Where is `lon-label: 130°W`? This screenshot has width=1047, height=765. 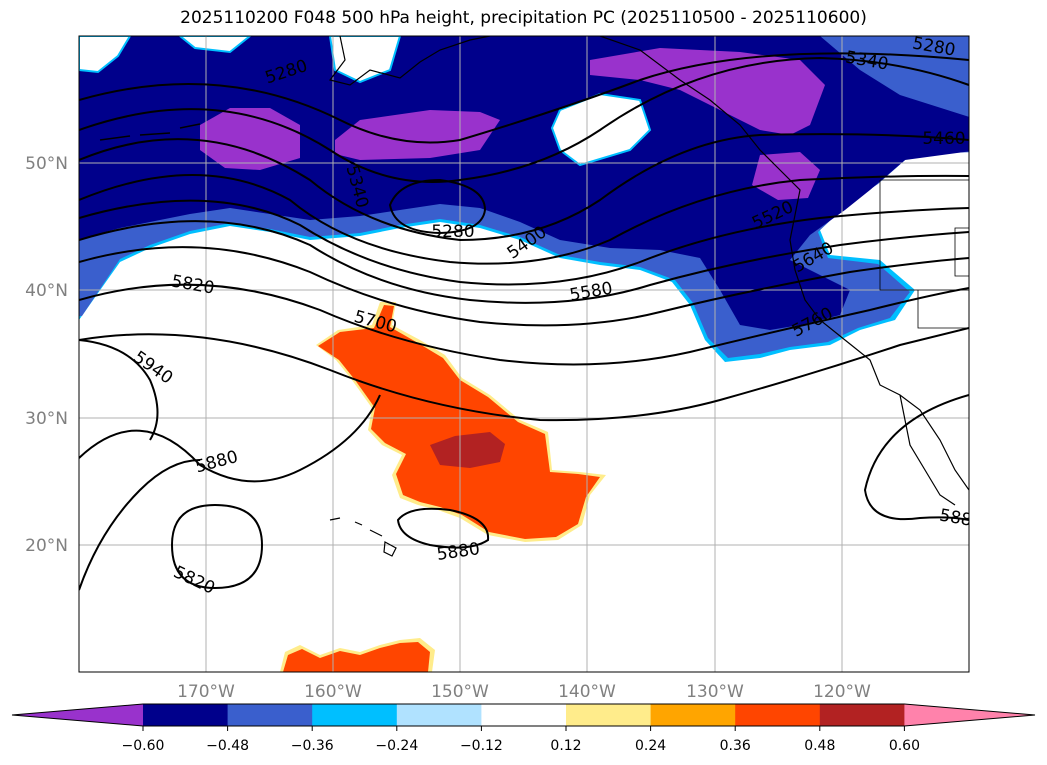
lon-label: 130°W is located at coordinates (715, 692).